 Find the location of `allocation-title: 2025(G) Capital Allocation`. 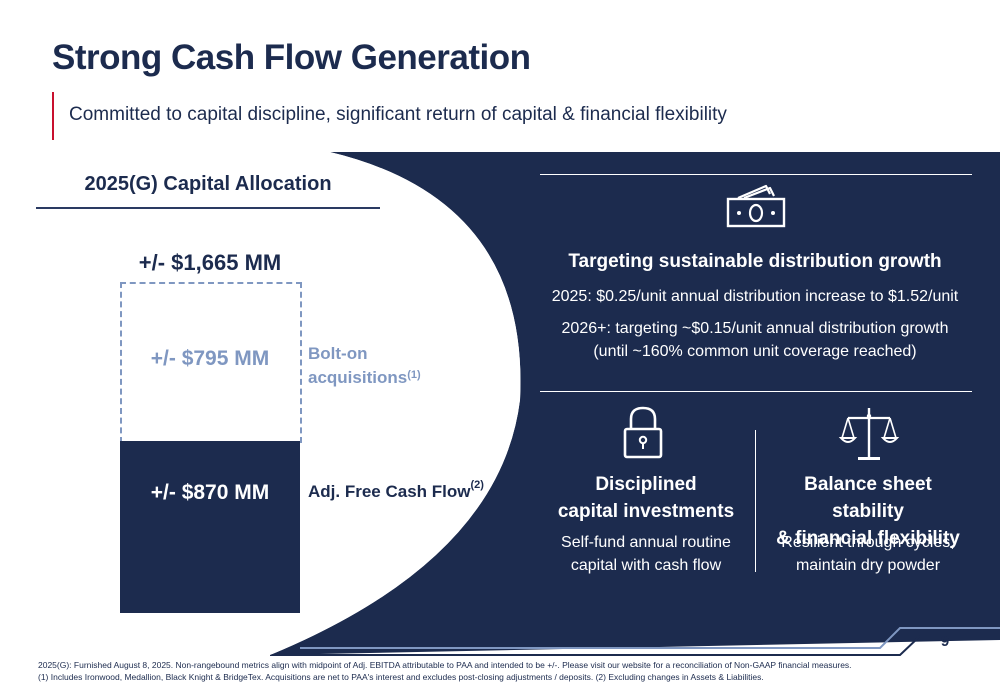

allocation-title: 2025(G) Capital Allocation is located at coordinates (208, 184).